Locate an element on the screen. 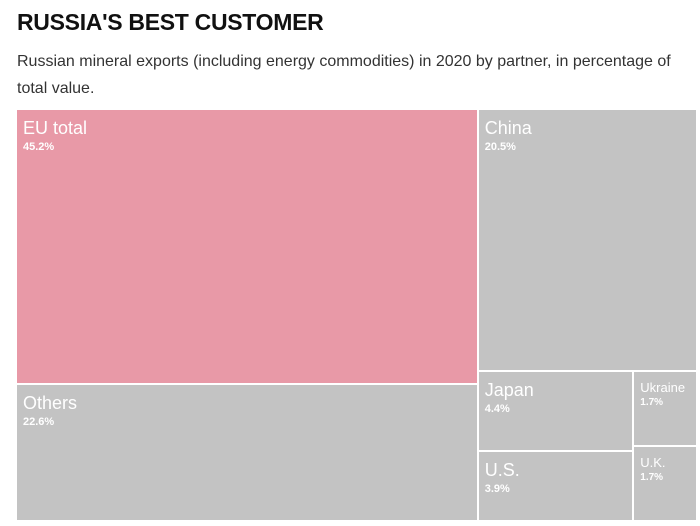  treemap-tile-japan: Japan 4.4% is located at coordinates (556, 412).